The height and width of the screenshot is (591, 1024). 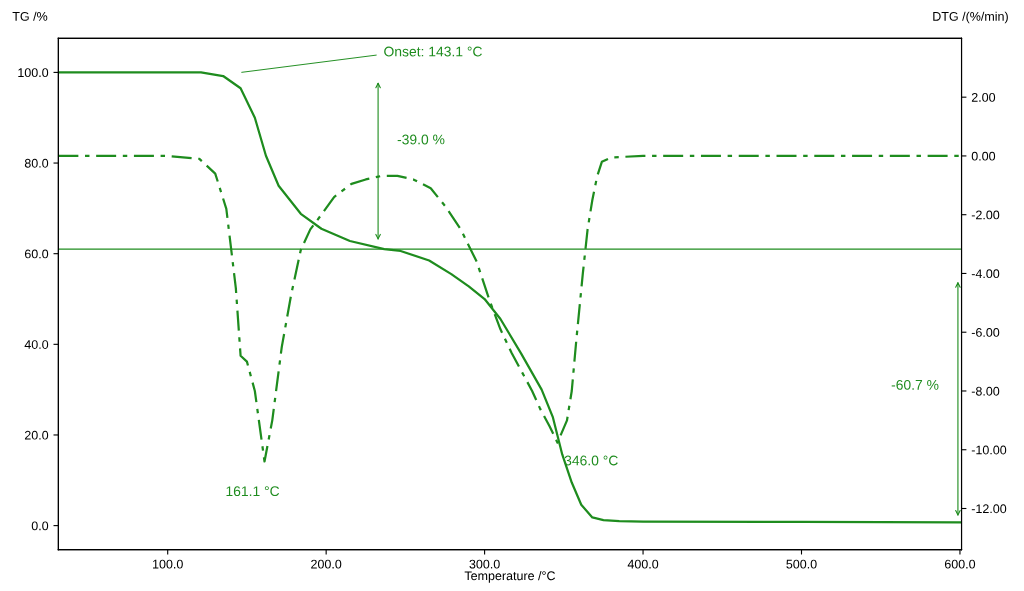 I want to click on y2-axis-title: DTG /(%/min), so click(x=970, y=17).